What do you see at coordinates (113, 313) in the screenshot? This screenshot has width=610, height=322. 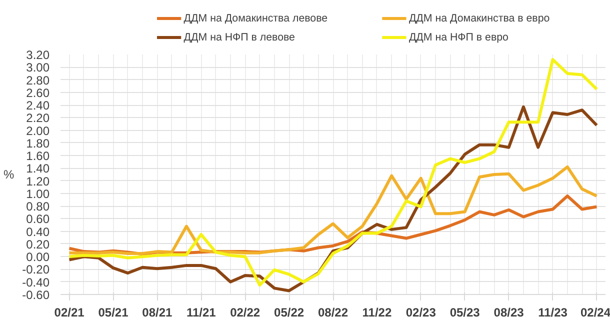 I see `x-tick-label: 05/21` at bounding box center [113, 313].